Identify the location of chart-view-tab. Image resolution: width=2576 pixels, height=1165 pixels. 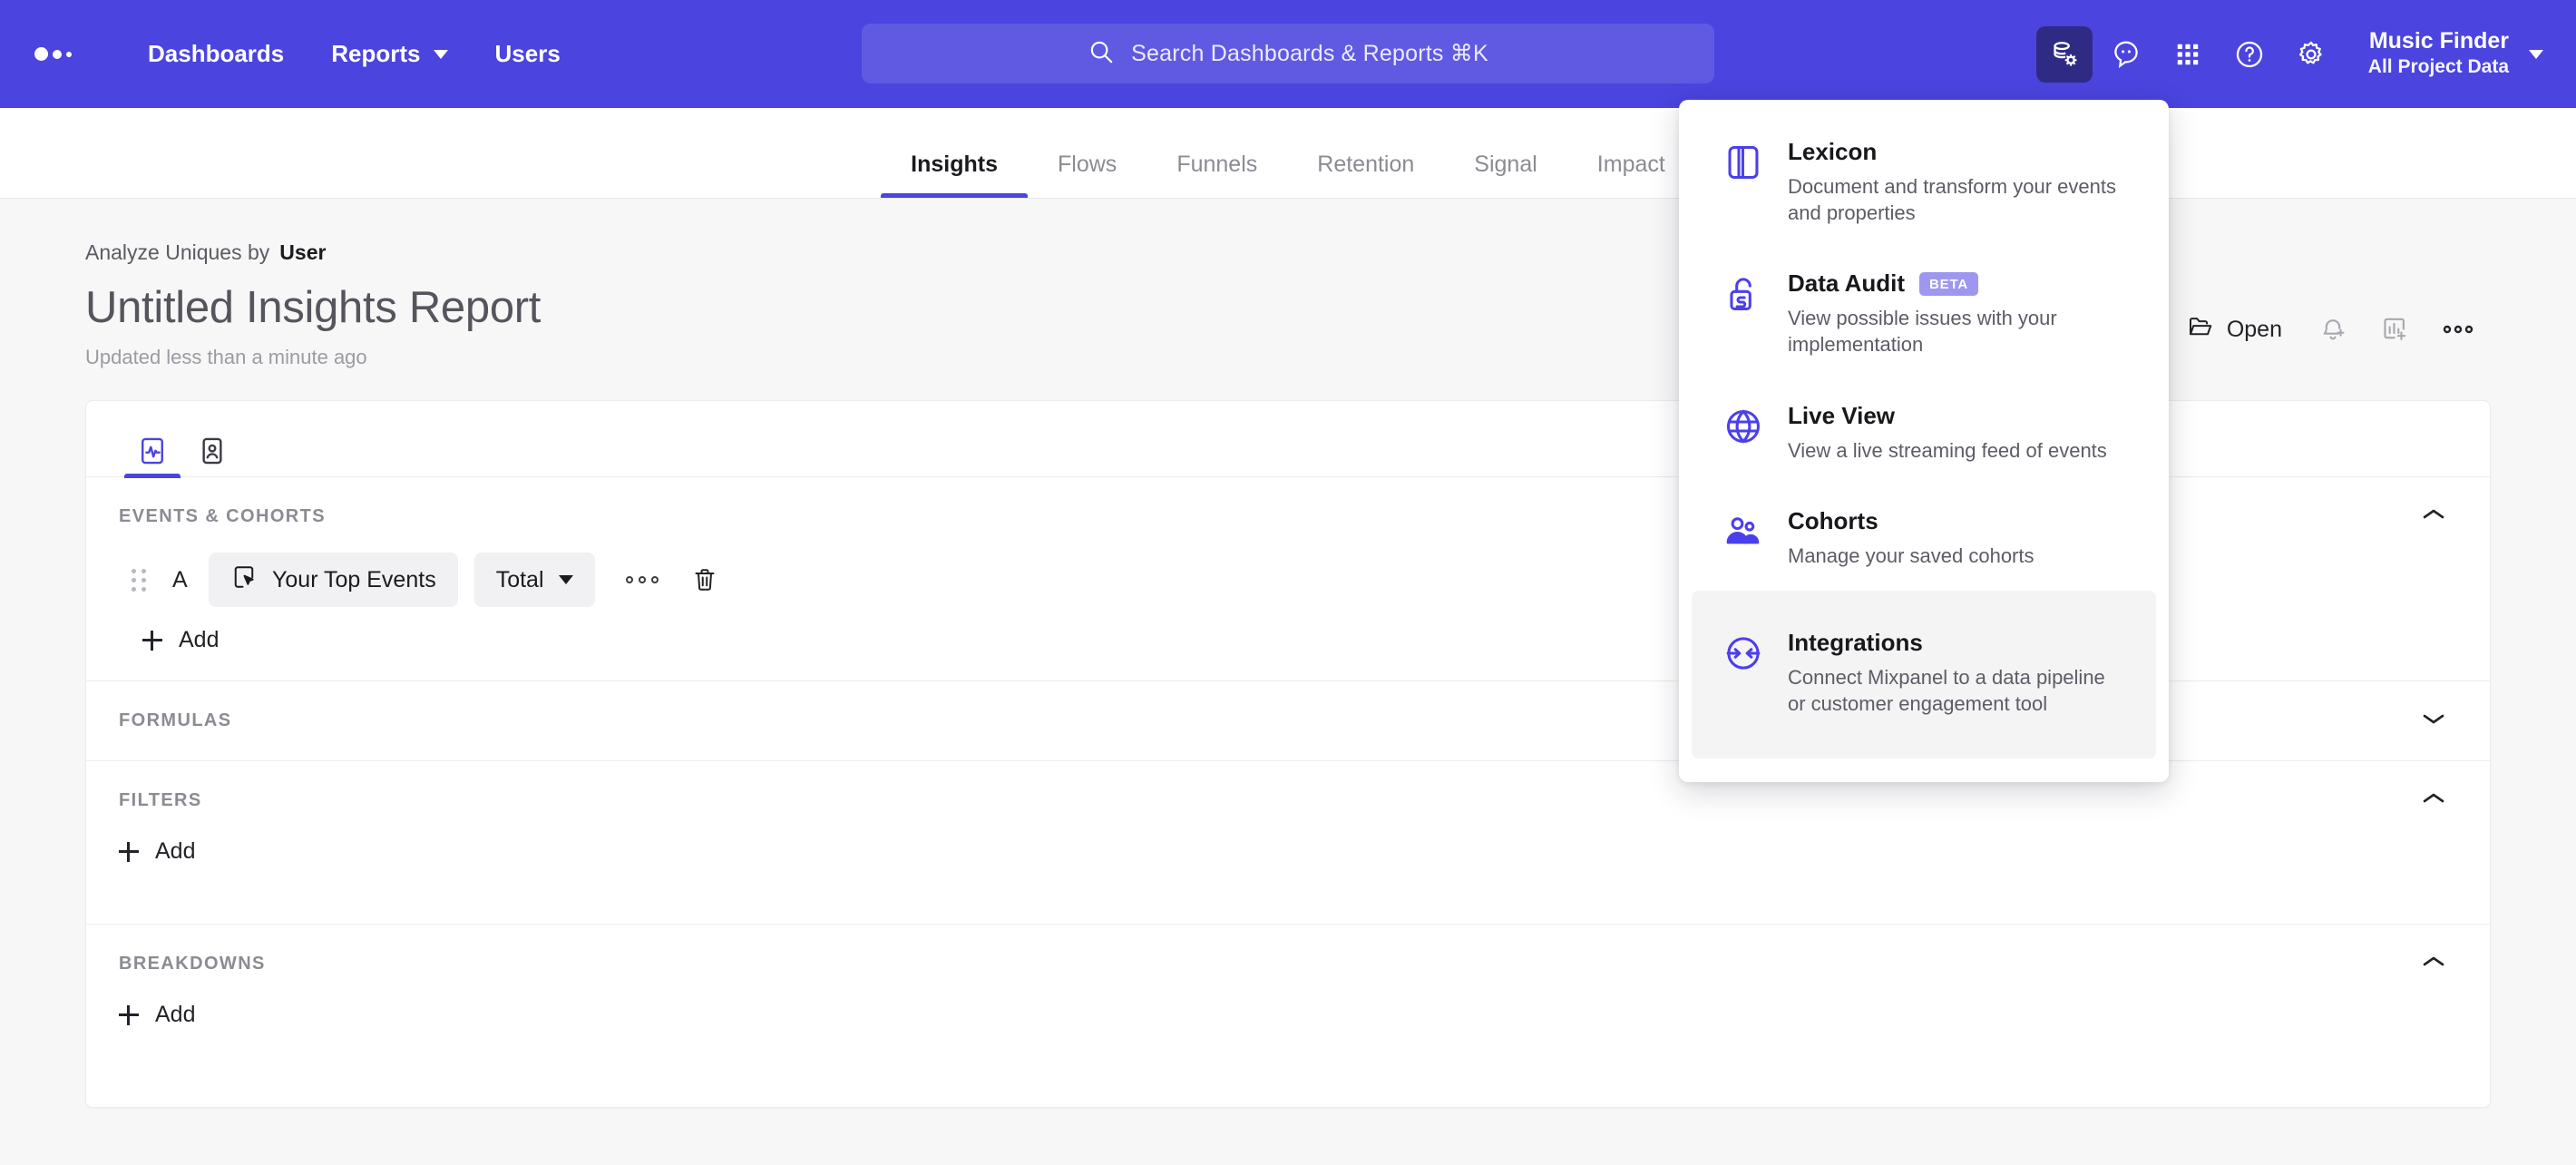
(152, 451).